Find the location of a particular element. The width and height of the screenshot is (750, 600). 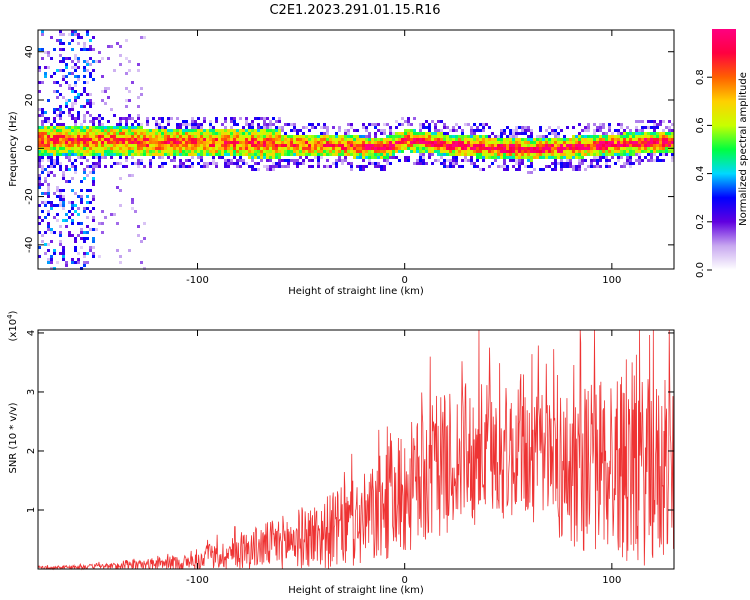

spectrogram-xtick-label: 0 is located at coordinates (404, 280).